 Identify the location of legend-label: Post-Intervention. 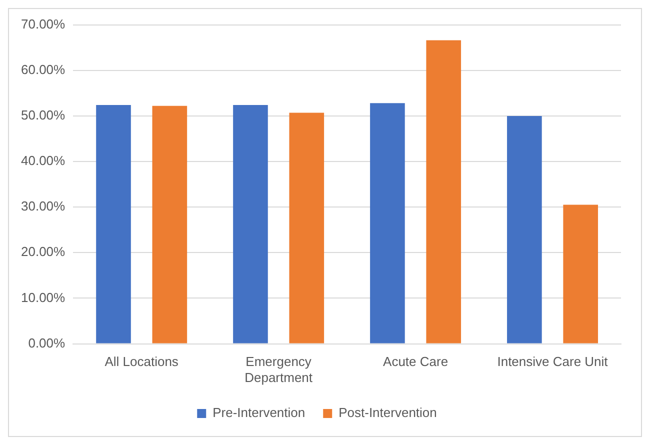
(387, 412).